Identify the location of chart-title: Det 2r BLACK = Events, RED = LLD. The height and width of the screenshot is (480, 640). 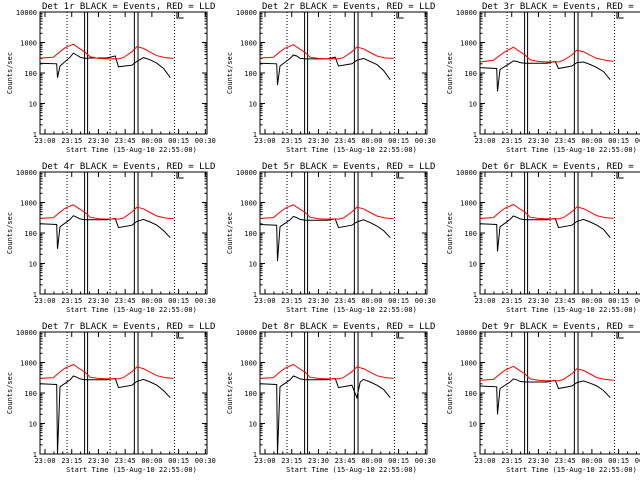
(348, 7).